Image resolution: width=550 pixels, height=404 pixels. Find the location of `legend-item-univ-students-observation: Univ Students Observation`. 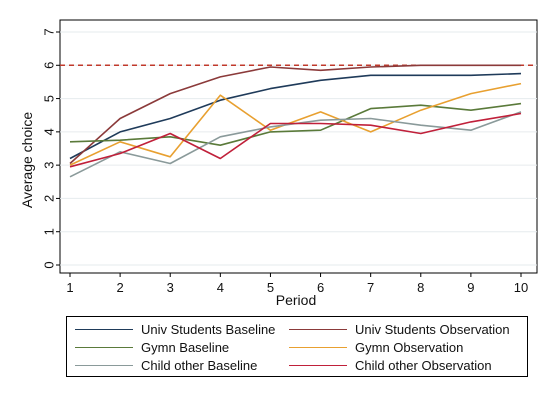

legend-item-univ-students-observation: Univ Students Observation is located at coordinates (399, 329).